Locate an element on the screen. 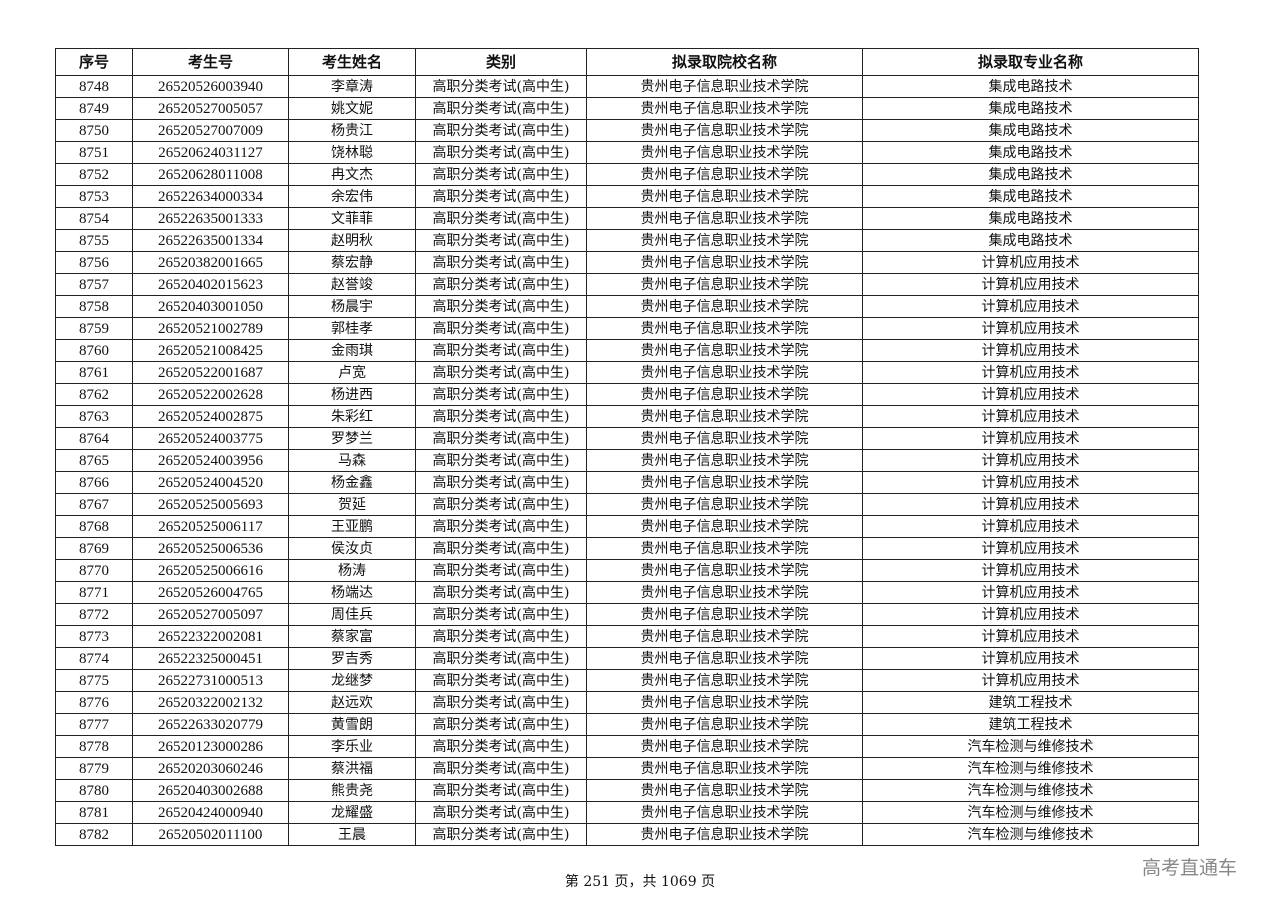 The height and width of the screenshot is (906, 1280). row-index: 8763 is located at coordinates (94, 416).